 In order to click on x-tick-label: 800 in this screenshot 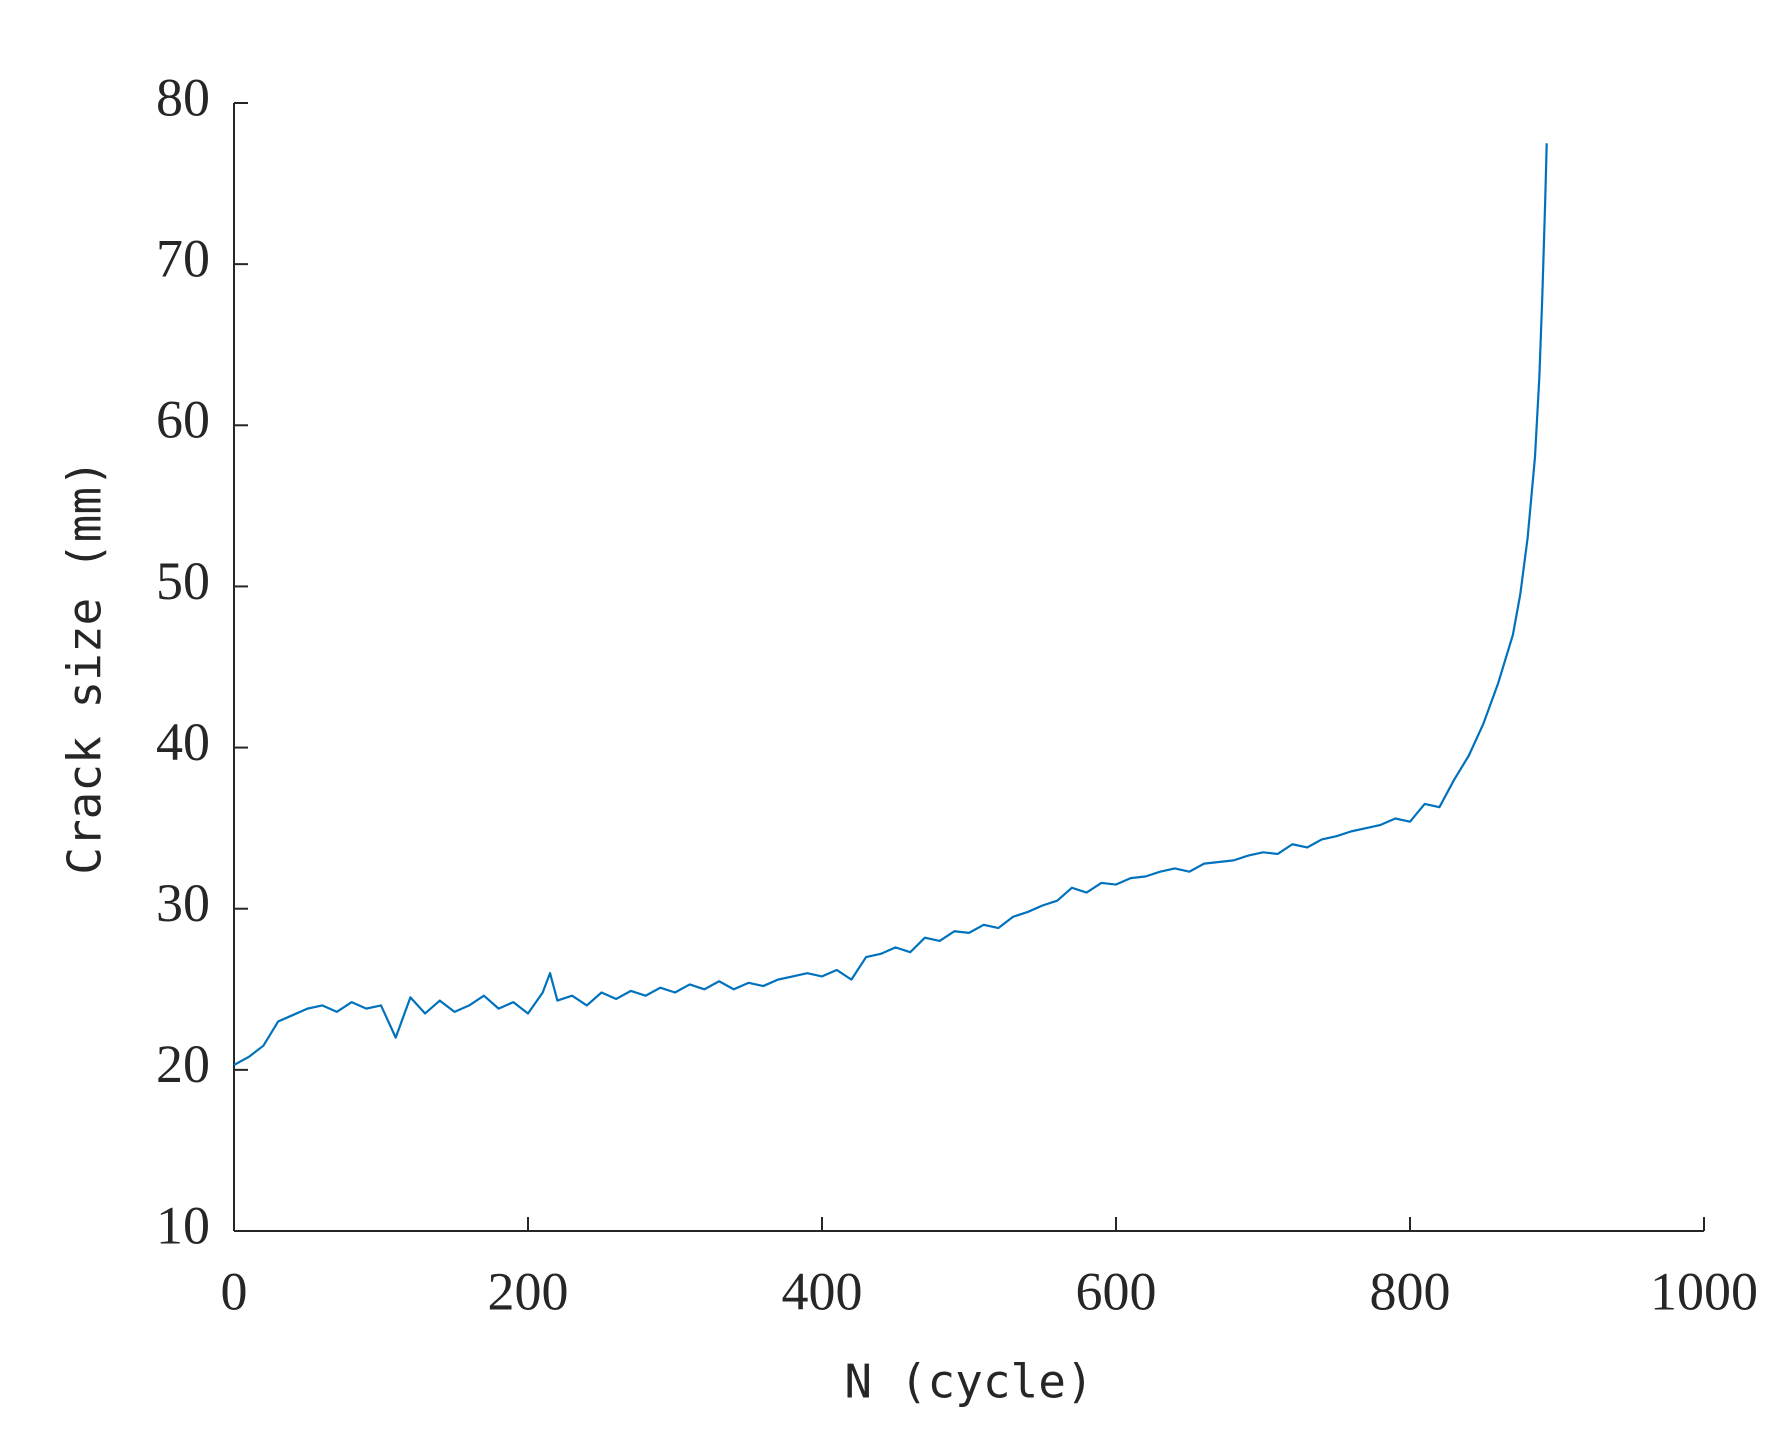, I will do `click(1410, 1291)`.